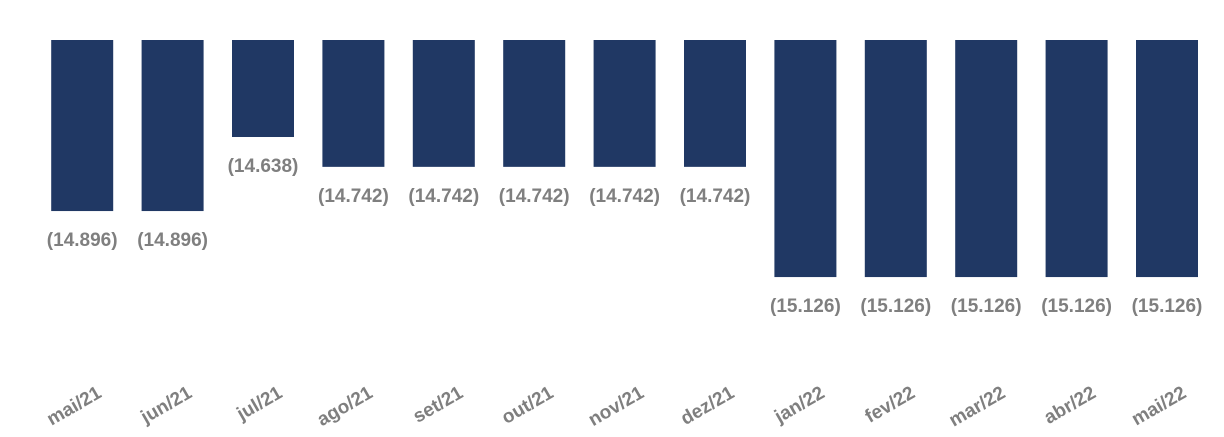 This screenshot has height=437, width=1224. What do you see at coordinates (74, 406) in the screenshot?
I see `x-tick-label: mai/21` at bounding box center [74, 406].